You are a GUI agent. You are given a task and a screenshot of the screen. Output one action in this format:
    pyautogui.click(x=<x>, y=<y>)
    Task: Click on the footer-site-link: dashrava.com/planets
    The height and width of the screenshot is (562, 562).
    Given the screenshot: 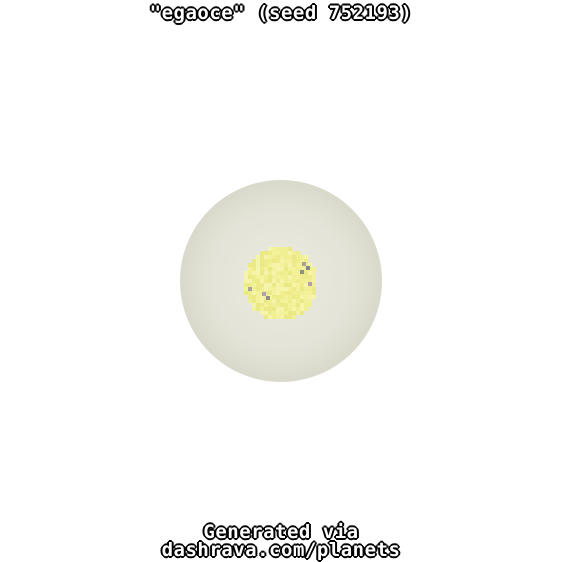 What is the action you would take?
    pyautogui.click(x=281, y=550)
    